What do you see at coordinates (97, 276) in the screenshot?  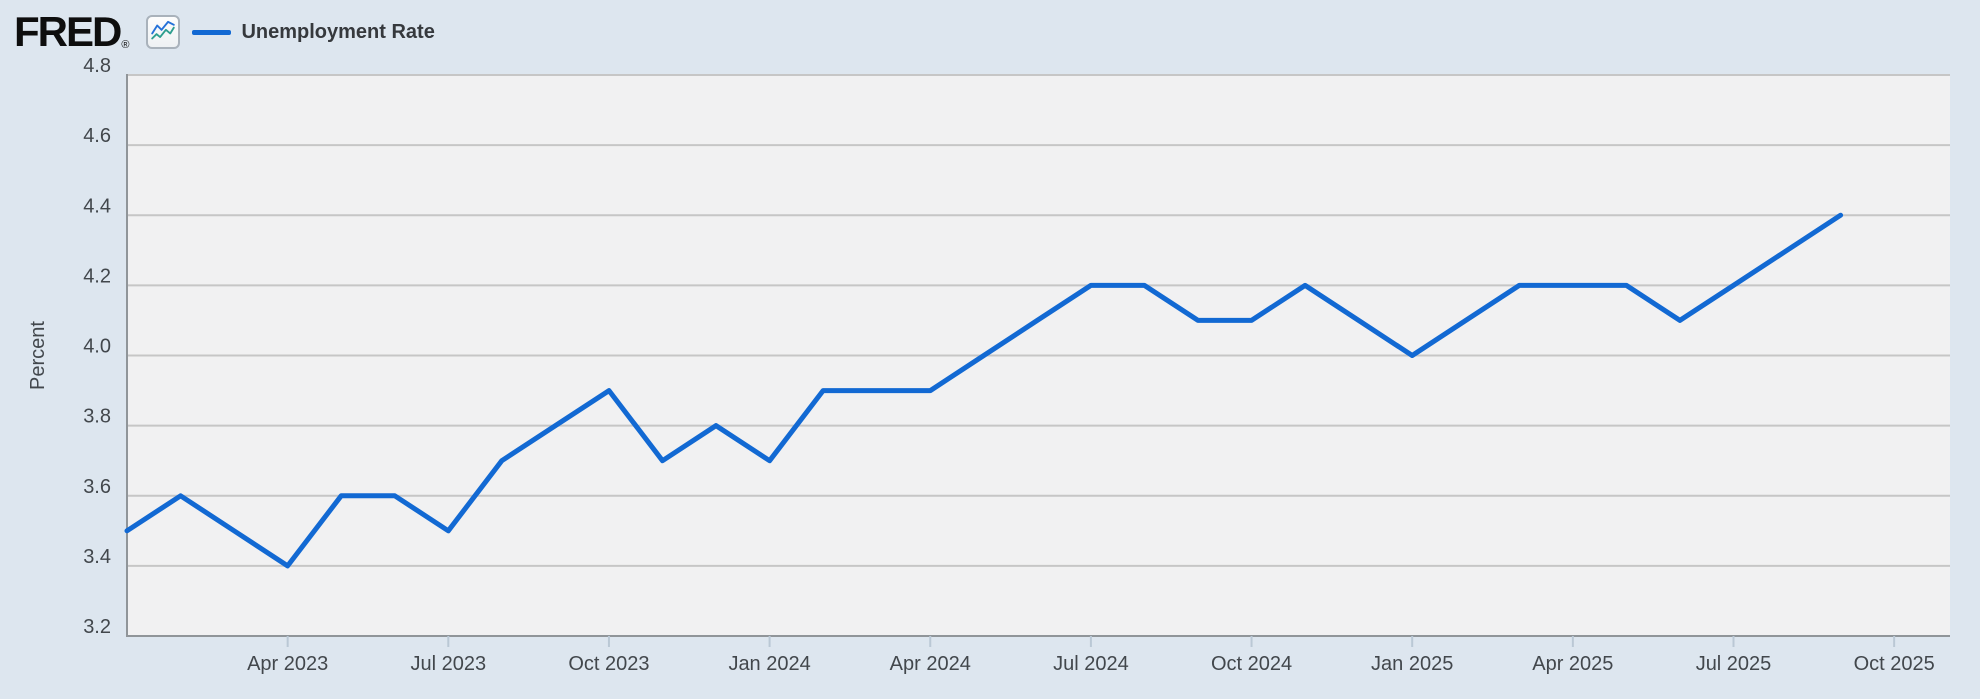 I see `y-axis-label: 4.2` at bounding box center [97, 276].